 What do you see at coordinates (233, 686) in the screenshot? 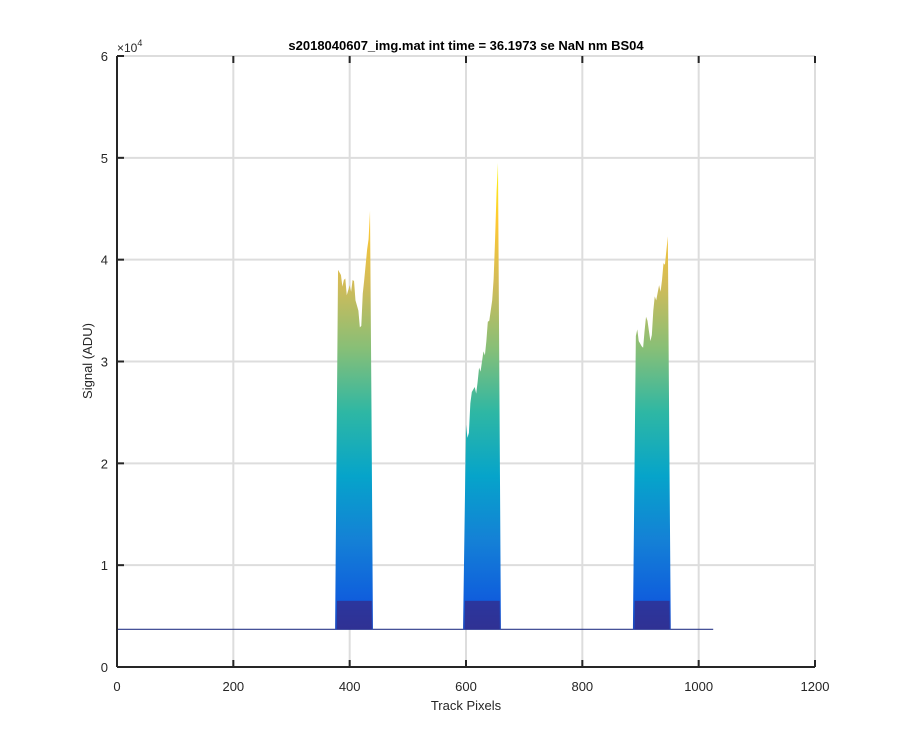
I see `x-tick-label: 200` at bounding box center [233, 686].